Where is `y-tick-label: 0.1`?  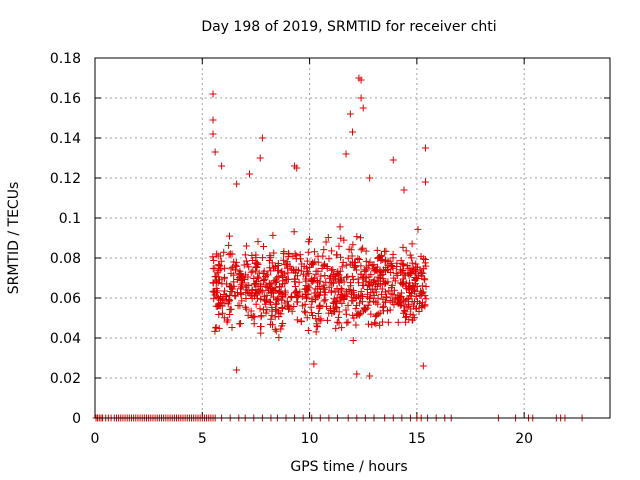 y-tick-label: 0.1 is located at coordinates (70, 219).